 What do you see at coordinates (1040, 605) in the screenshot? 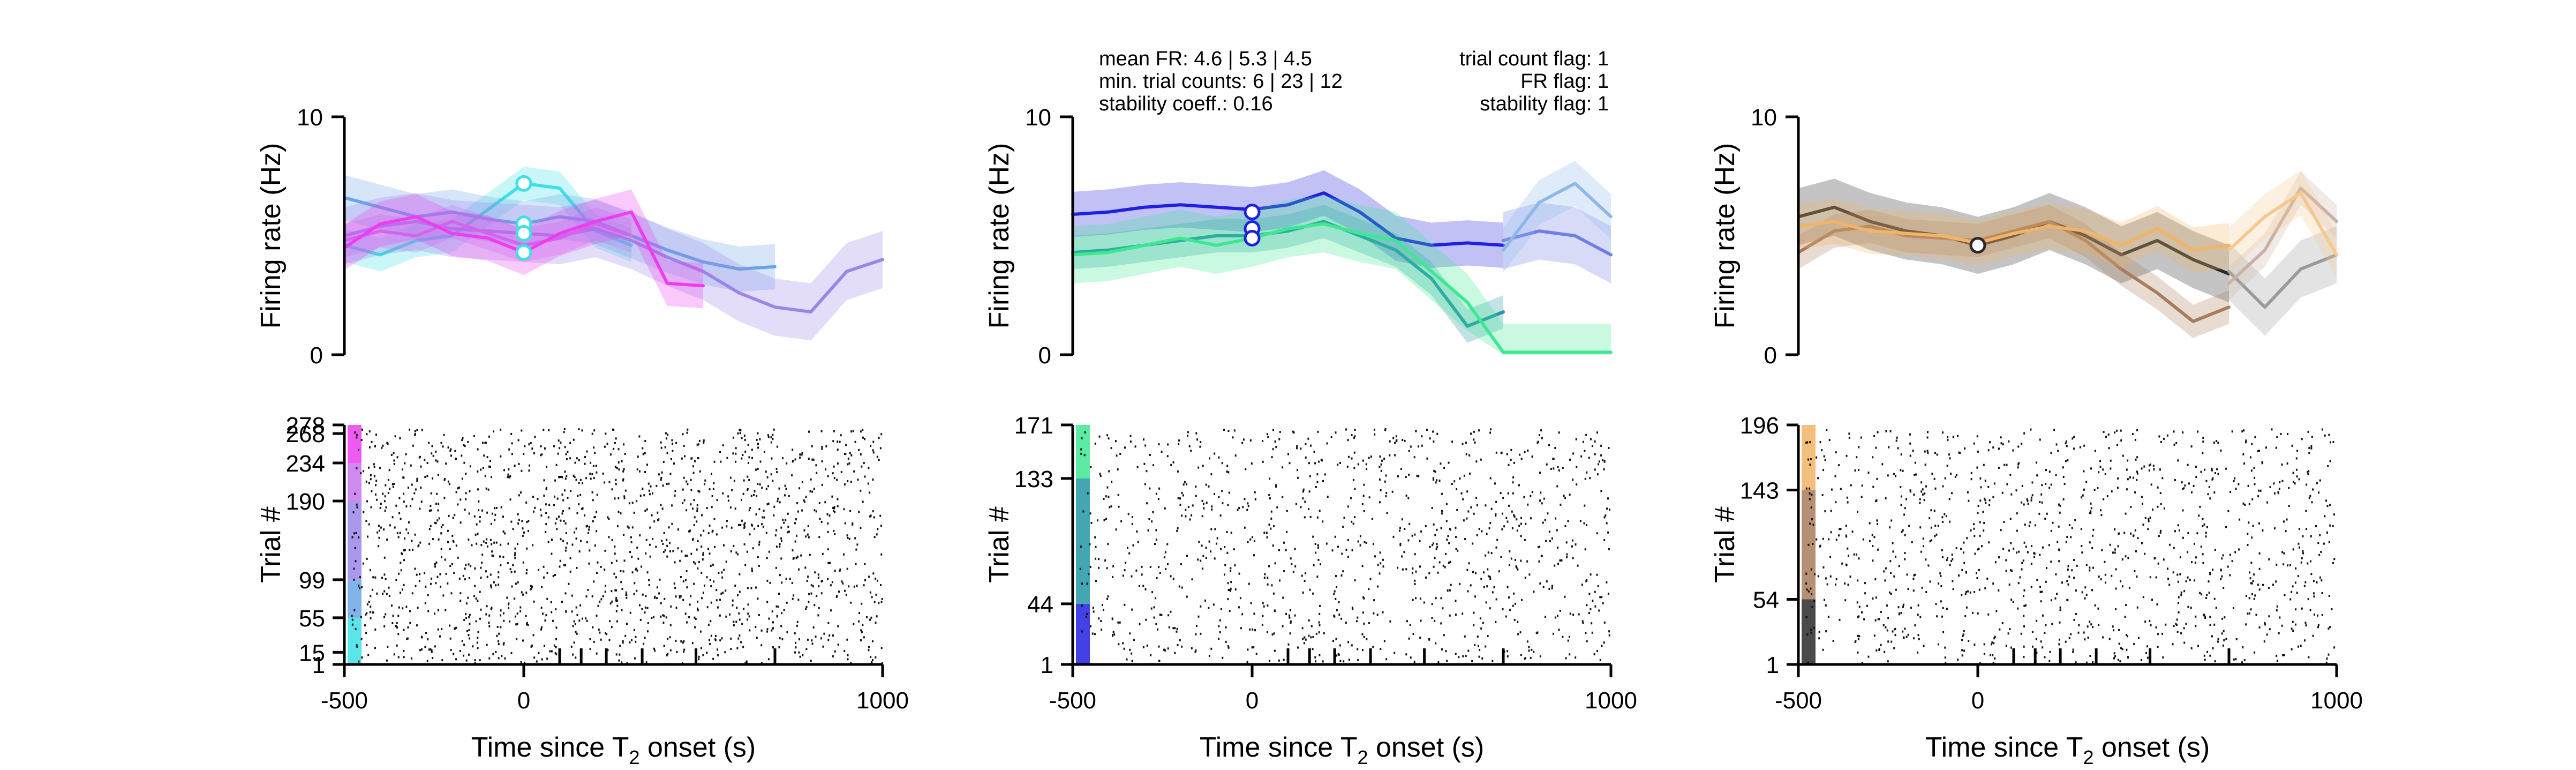
I see `raster-y-tick-label: 44` at bounding box center [1040, 605].